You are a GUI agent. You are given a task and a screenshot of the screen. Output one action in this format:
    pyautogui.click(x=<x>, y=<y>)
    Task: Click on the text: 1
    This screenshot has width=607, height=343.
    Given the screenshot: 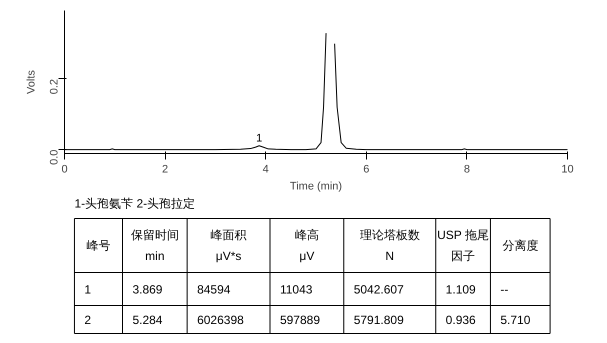 What is the action you would take?
    pyautogui.click(x=88, y=289)
    